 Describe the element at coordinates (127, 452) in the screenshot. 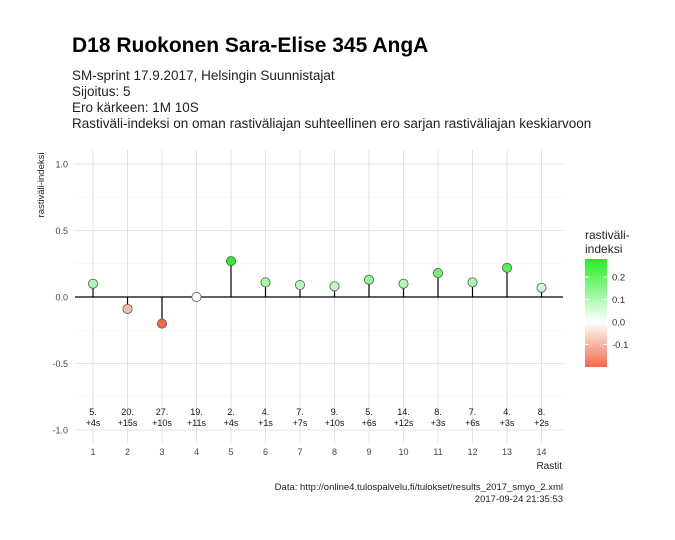

I see `x-tick-label: 2` at that location.